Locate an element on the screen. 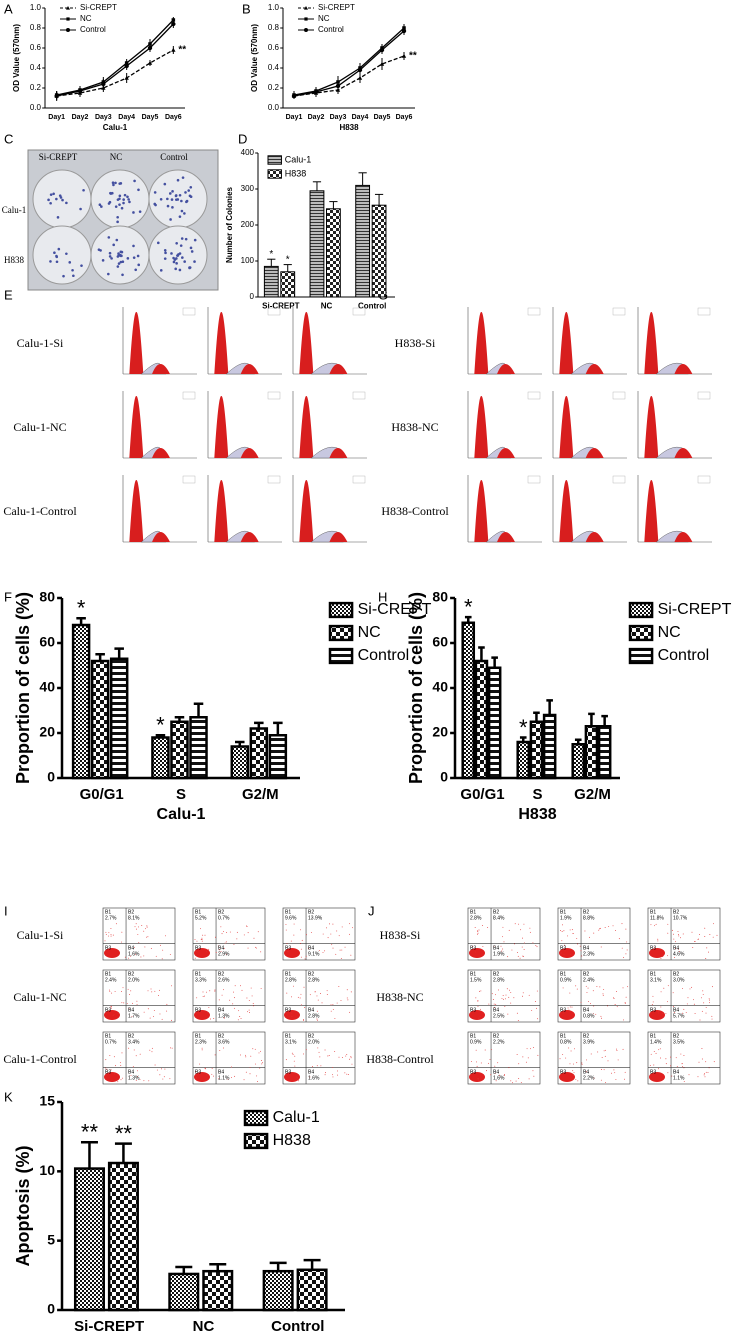 The image size is (750, 1332). g2-peak is located at coordinates (161, 453).